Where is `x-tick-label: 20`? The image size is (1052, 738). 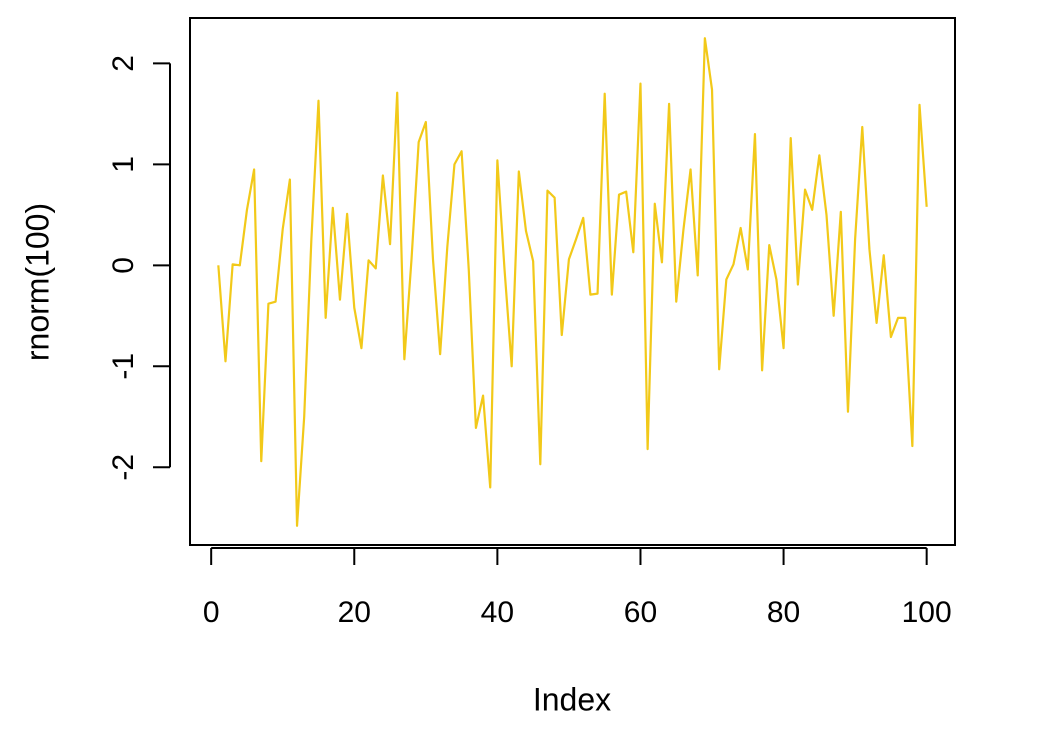 x-tick-label: 20 is located at coordinates (354, 612).